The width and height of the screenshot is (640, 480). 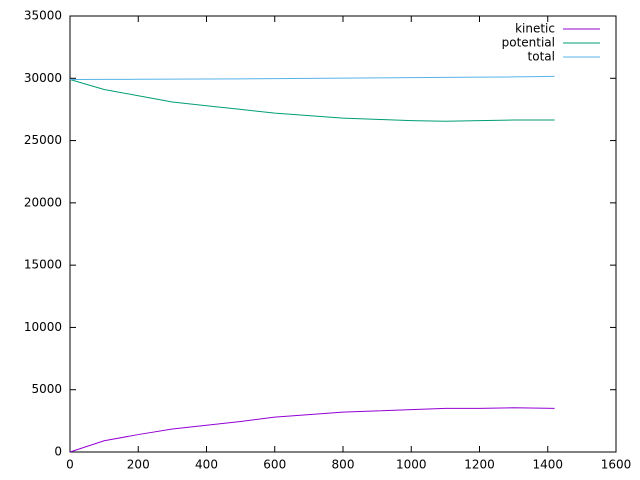 I want to click on legend-label: total, so click(x=541, y=57).